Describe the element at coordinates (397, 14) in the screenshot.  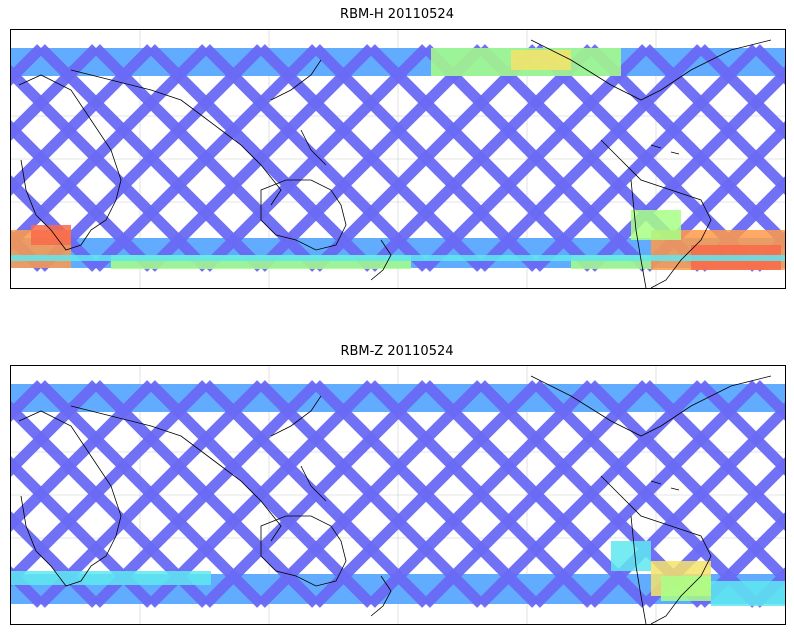
I see `panel-title-top: RBM-H 20110524` at that location.